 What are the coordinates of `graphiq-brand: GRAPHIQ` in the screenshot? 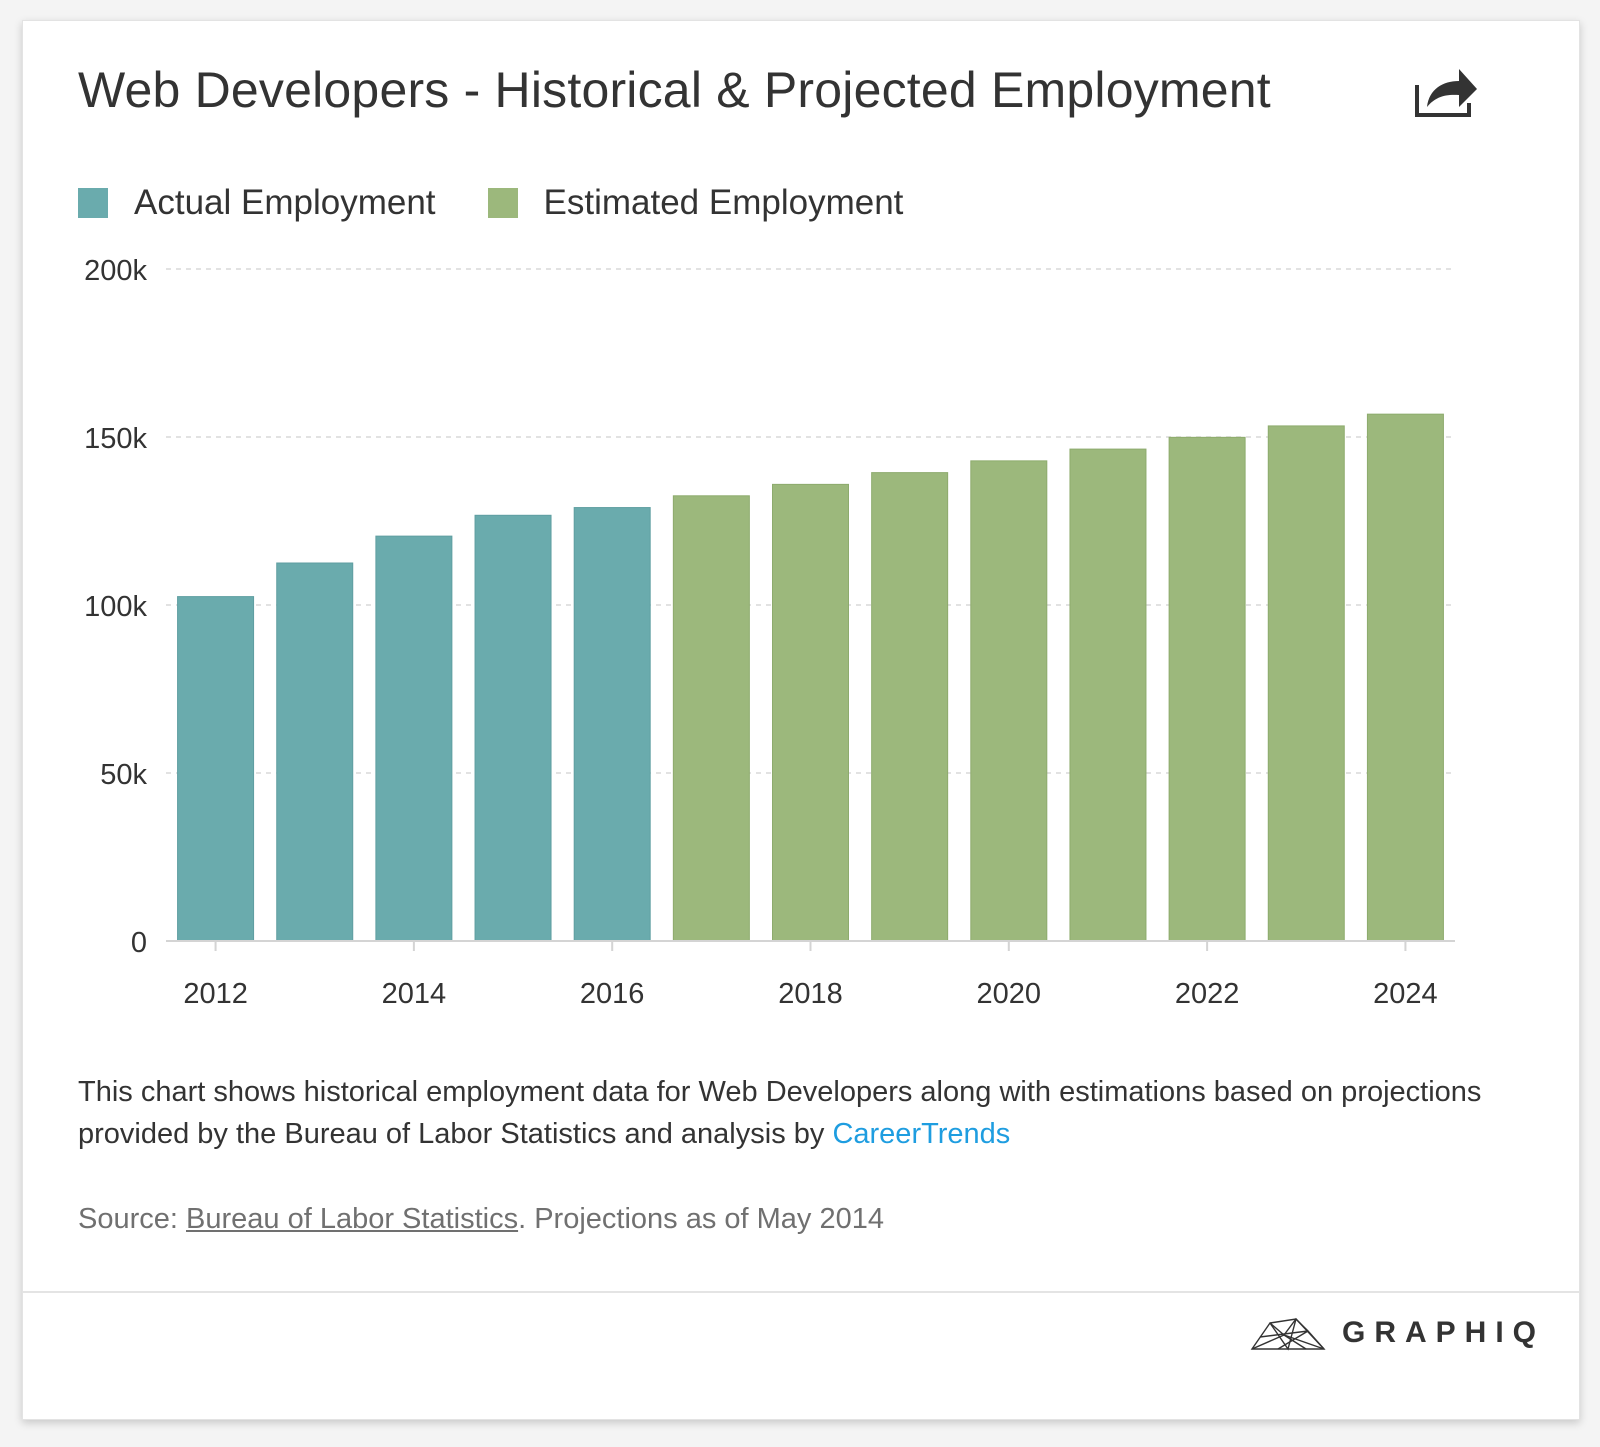 It's located at (1397, 1333).